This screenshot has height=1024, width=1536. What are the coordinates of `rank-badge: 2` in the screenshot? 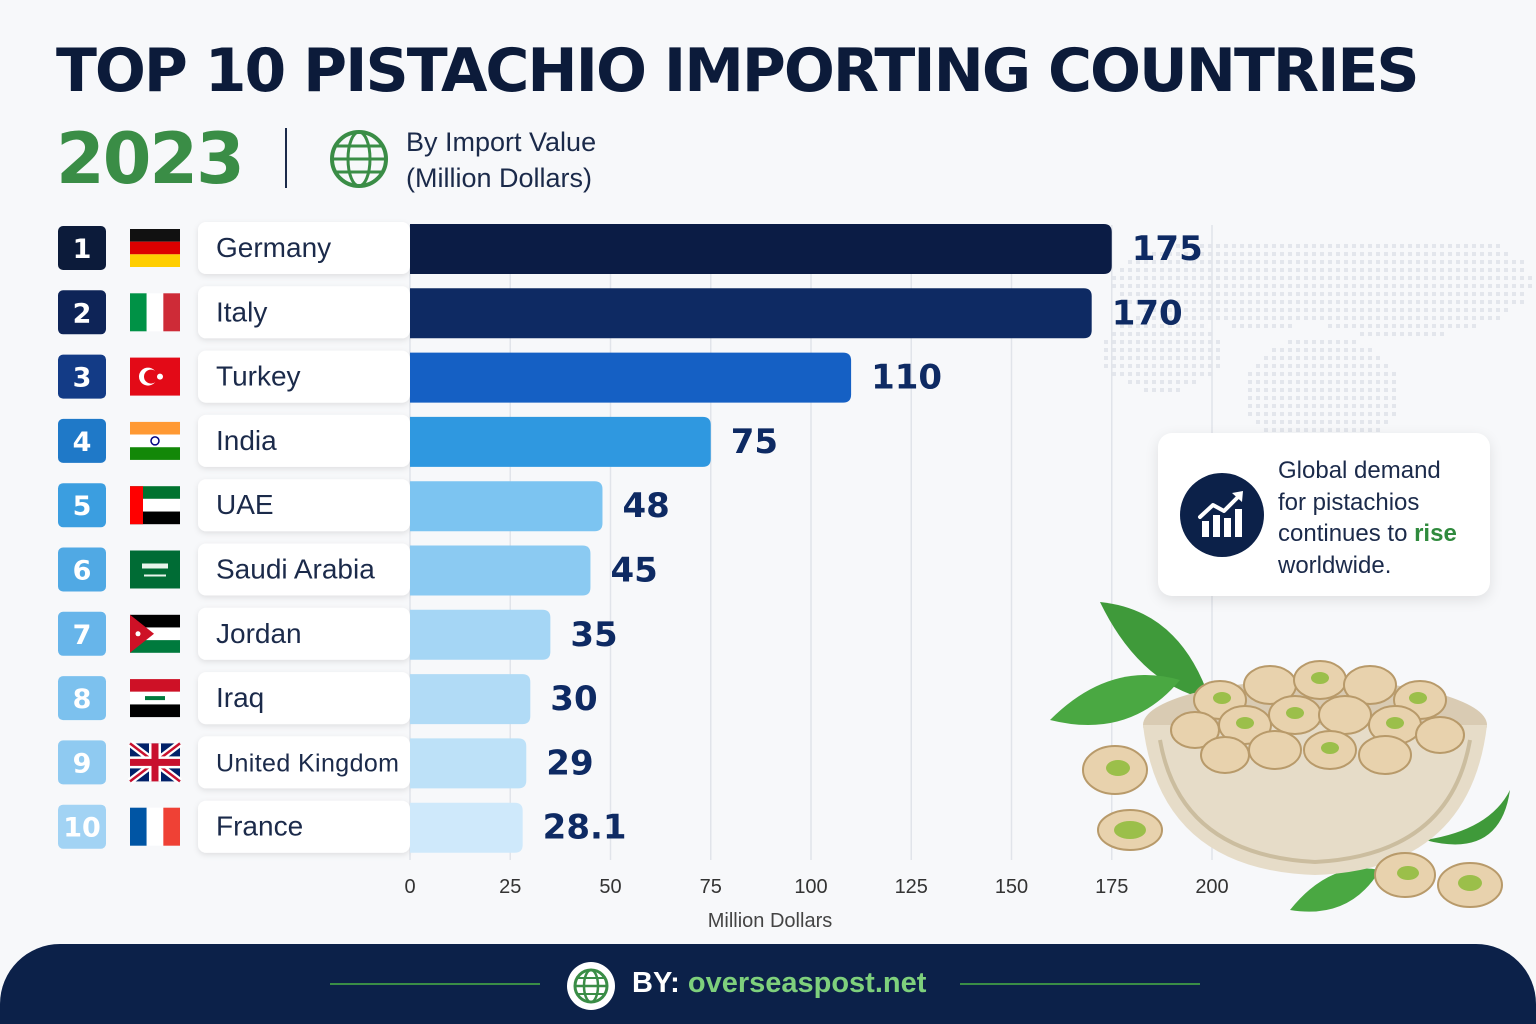 It's located at (82, 312).